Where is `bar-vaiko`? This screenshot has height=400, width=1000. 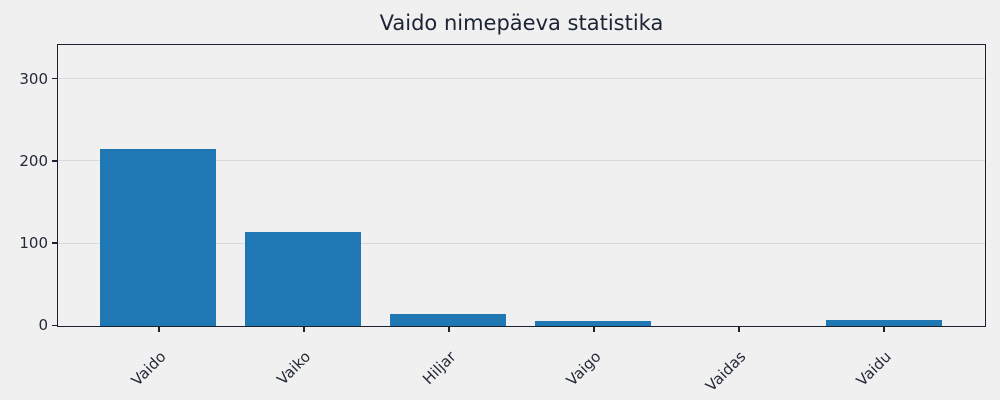
bar-vaiko is located at coordinates (303, 279).